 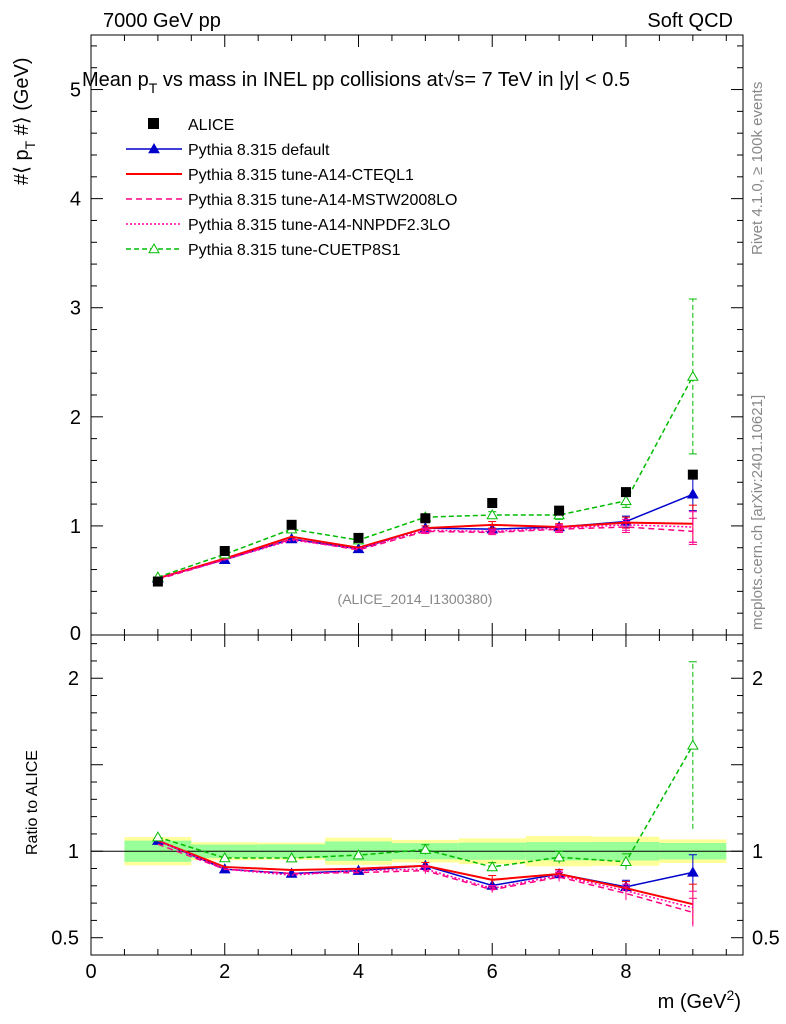 What do you see at coordinates (301, 175) in the screenshot?
I see `legend-label: Pythia 8.315 tune-A14-CTEQL1` at bounding box center [301, 175].